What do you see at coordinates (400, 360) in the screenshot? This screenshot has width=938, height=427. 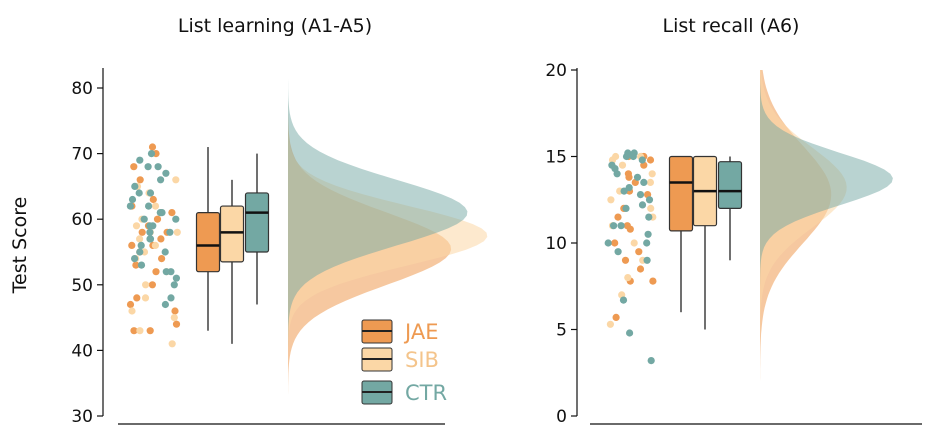 I see `legend-item-sib: SIB` at bounding box center [400, 360].